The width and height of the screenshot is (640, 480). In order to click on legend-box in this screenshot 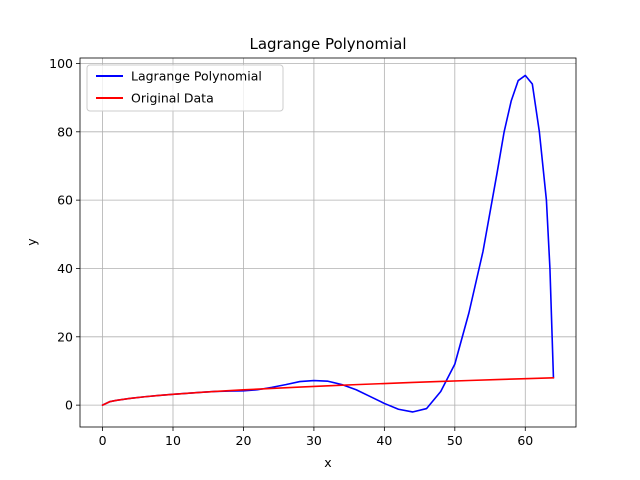, I will do `click(185, 88)`.